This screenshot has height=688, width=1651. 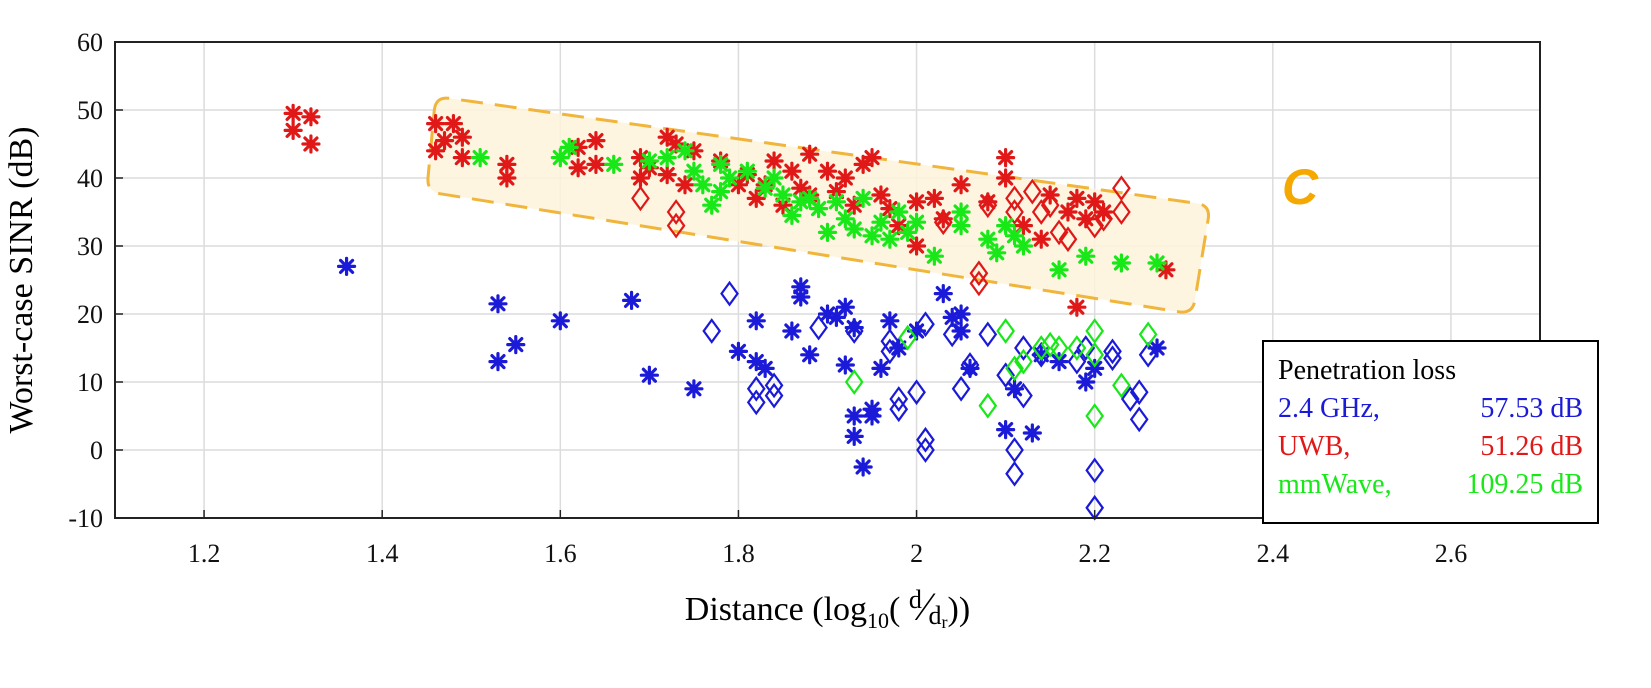 I want to click on x-label-frac-num: d, so click(x=915, y=599).